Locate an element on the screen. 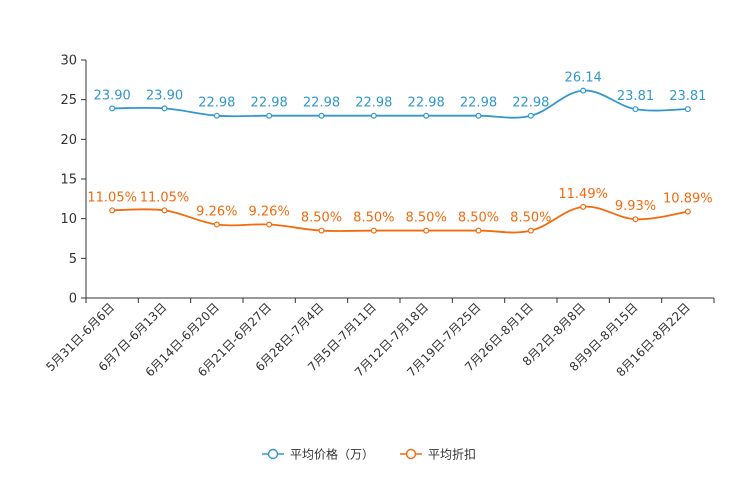  y-tick-label: 15 is located at coordinates (68, 180).